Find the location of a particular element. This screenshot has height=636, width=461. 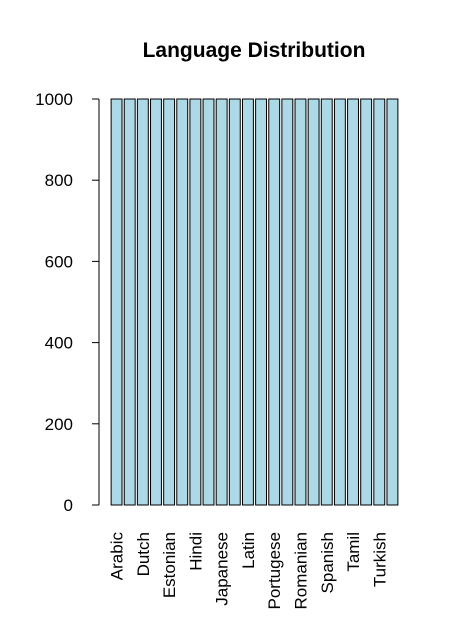

chart-title: Language Distribution is located at coordinates (254, 50).